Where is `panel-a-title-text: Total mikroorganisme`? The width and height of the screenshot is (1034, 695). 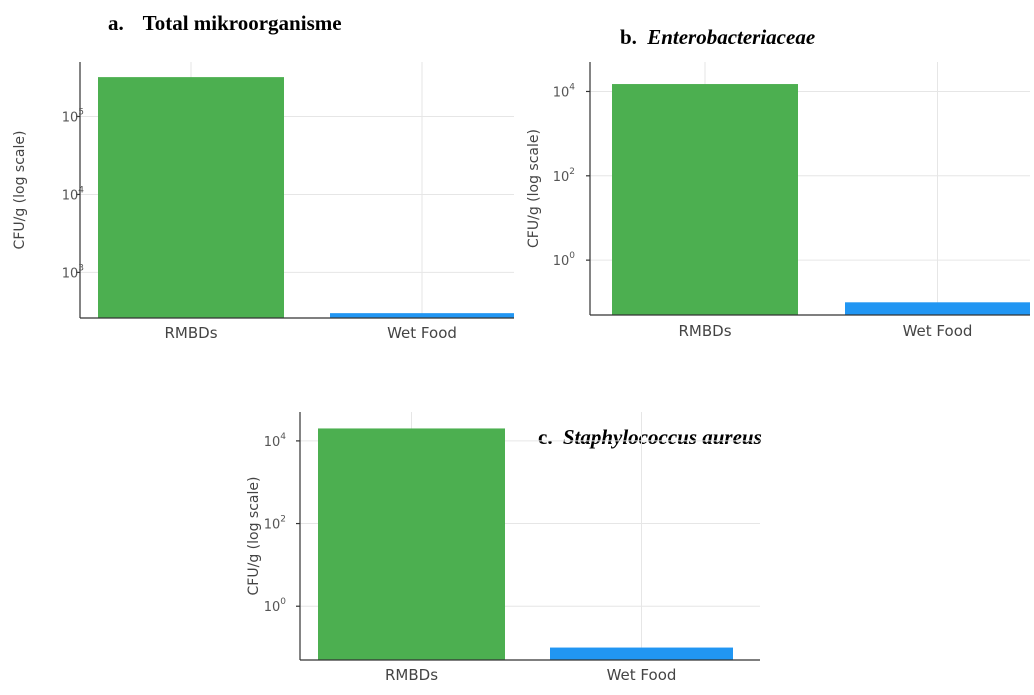
panel-a-title-text: Total mikroorganisme is located at coordinates (242, 23).